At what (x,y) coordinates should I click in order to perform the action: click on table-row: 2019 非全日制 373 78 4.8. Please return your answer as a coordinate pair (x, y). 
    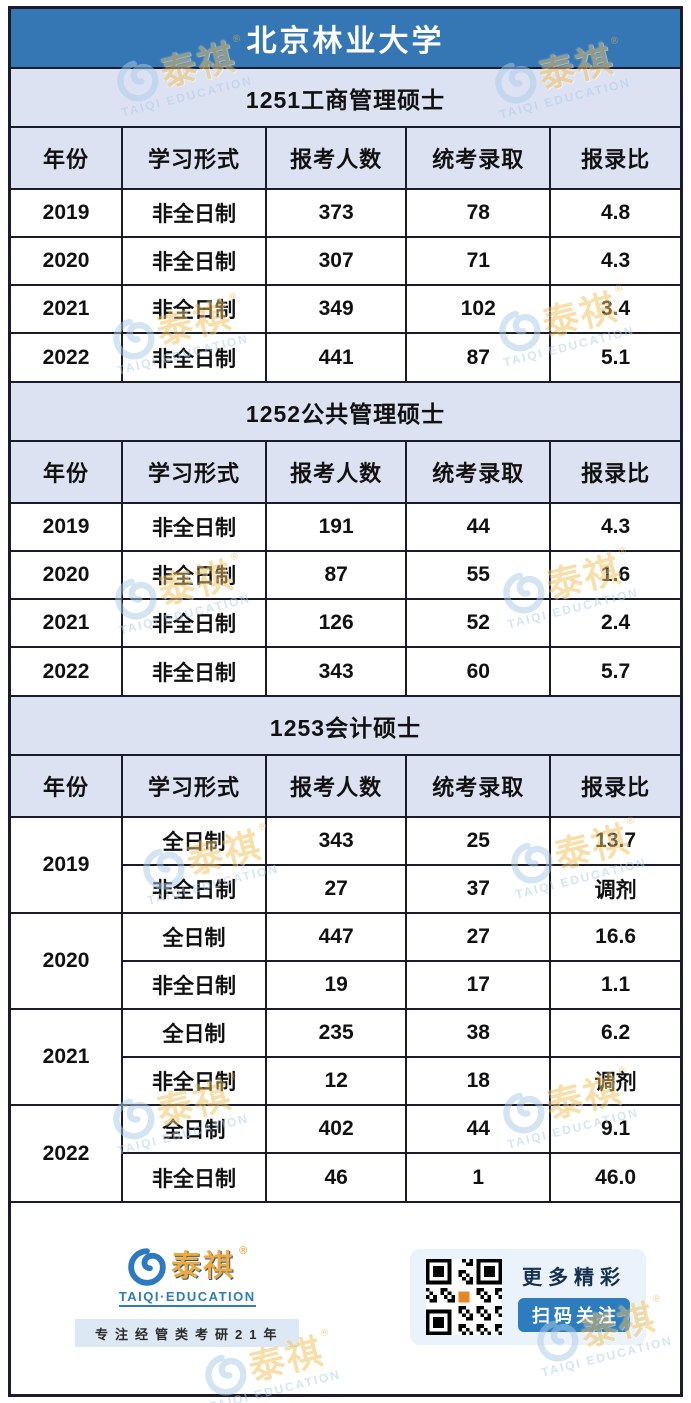
    Looking at the image, I should click on (345, 212).